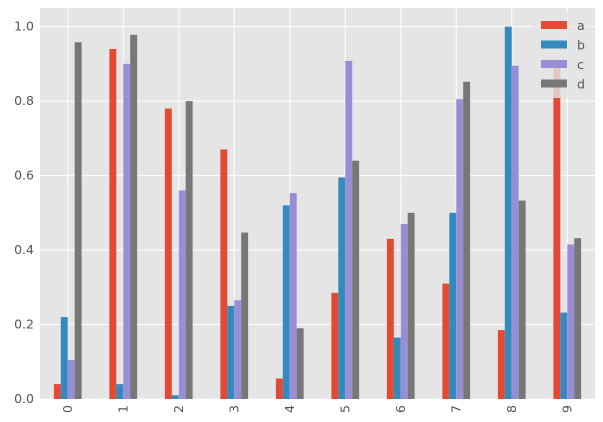 The image size is (603, 422). Describe the element at coordinates (24, 175) in the screenshot. I see `y-tick-label: 0.6` at that location.